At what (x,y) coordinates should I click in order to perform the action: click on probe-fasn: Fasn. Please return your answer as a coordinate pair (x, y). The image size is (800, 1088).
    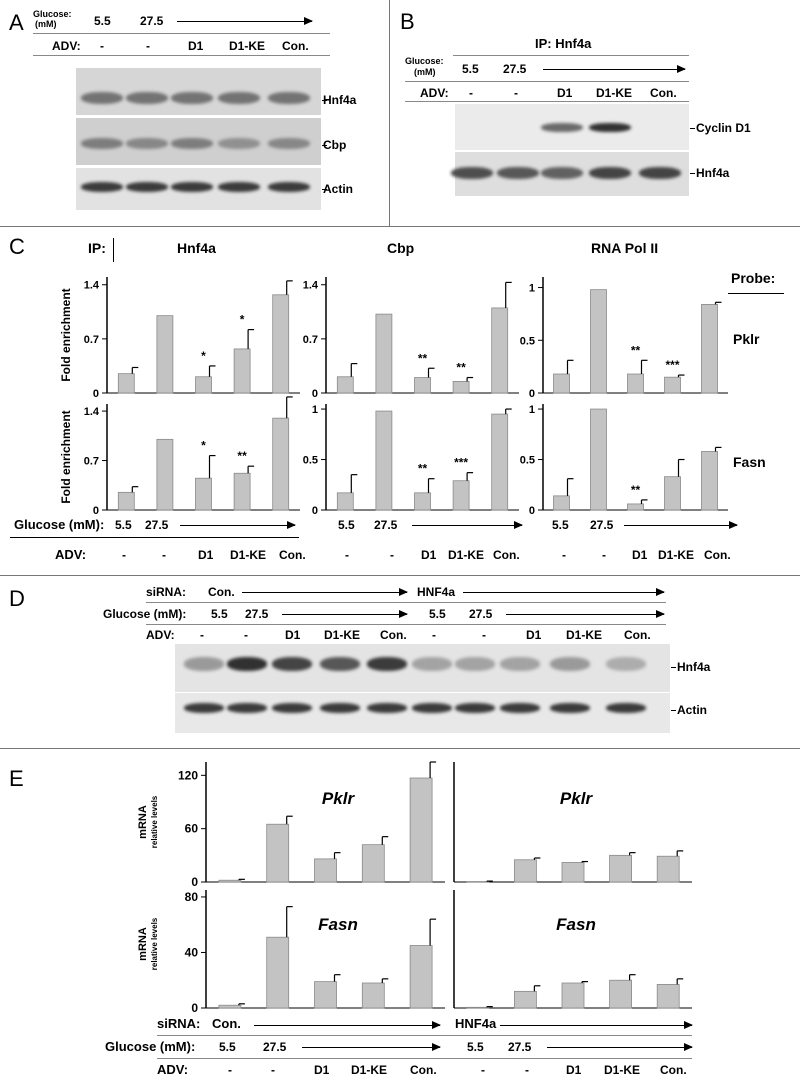
    Looking at the image, I should click on (749, 462).